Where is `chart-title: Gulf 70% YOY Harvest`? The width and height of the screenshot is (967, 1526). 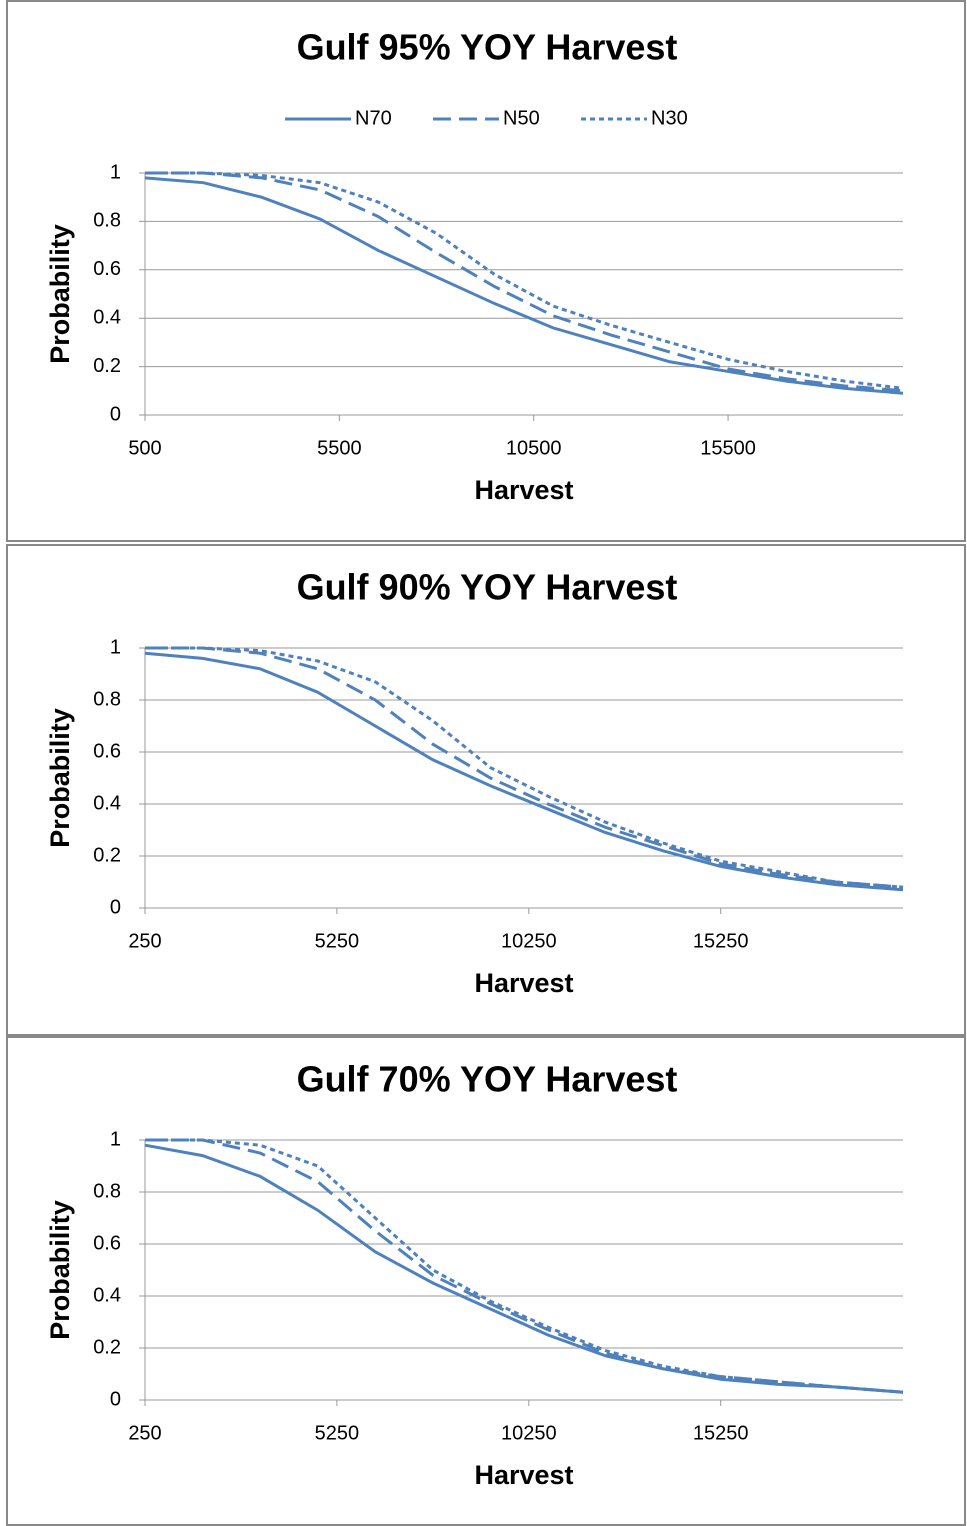
chart-title: Gulf 70% YOY Harvest is located at coordinates (487, 1079).